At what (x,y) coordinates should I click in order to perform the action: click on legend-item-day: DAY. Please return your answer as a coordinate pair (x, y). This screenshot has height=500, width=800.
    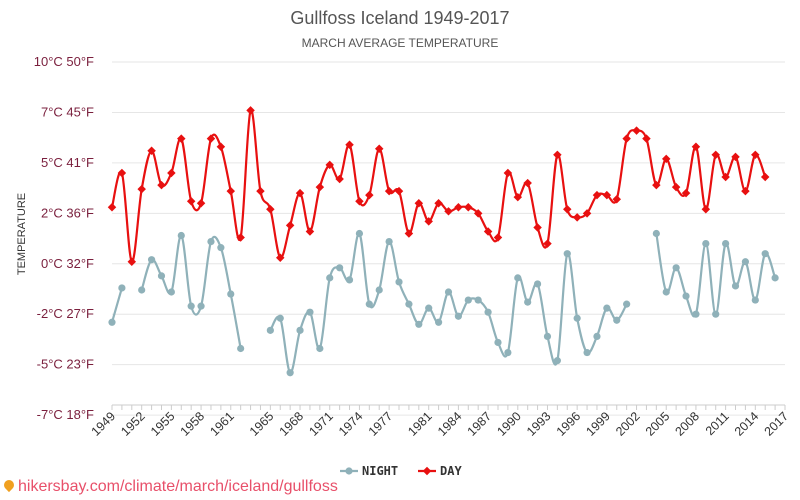
    Looking at the image, I should click on (440, 471).